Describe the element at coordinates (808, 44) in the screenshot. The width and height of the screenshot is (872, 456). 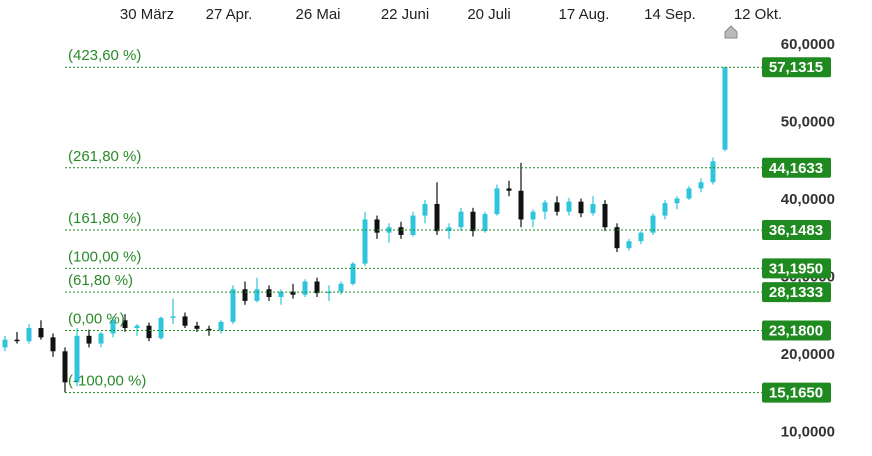
I see `y-tick-label: 60,0000` at that location.